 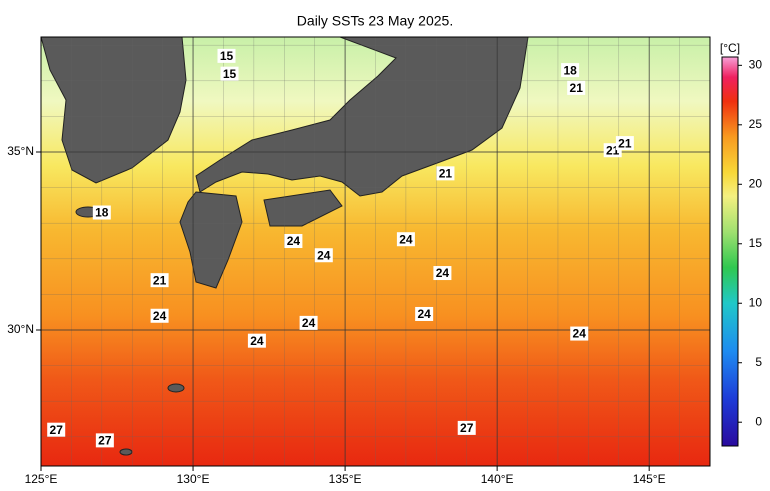 I want to click on colorbar, so click(x=730, y=251).